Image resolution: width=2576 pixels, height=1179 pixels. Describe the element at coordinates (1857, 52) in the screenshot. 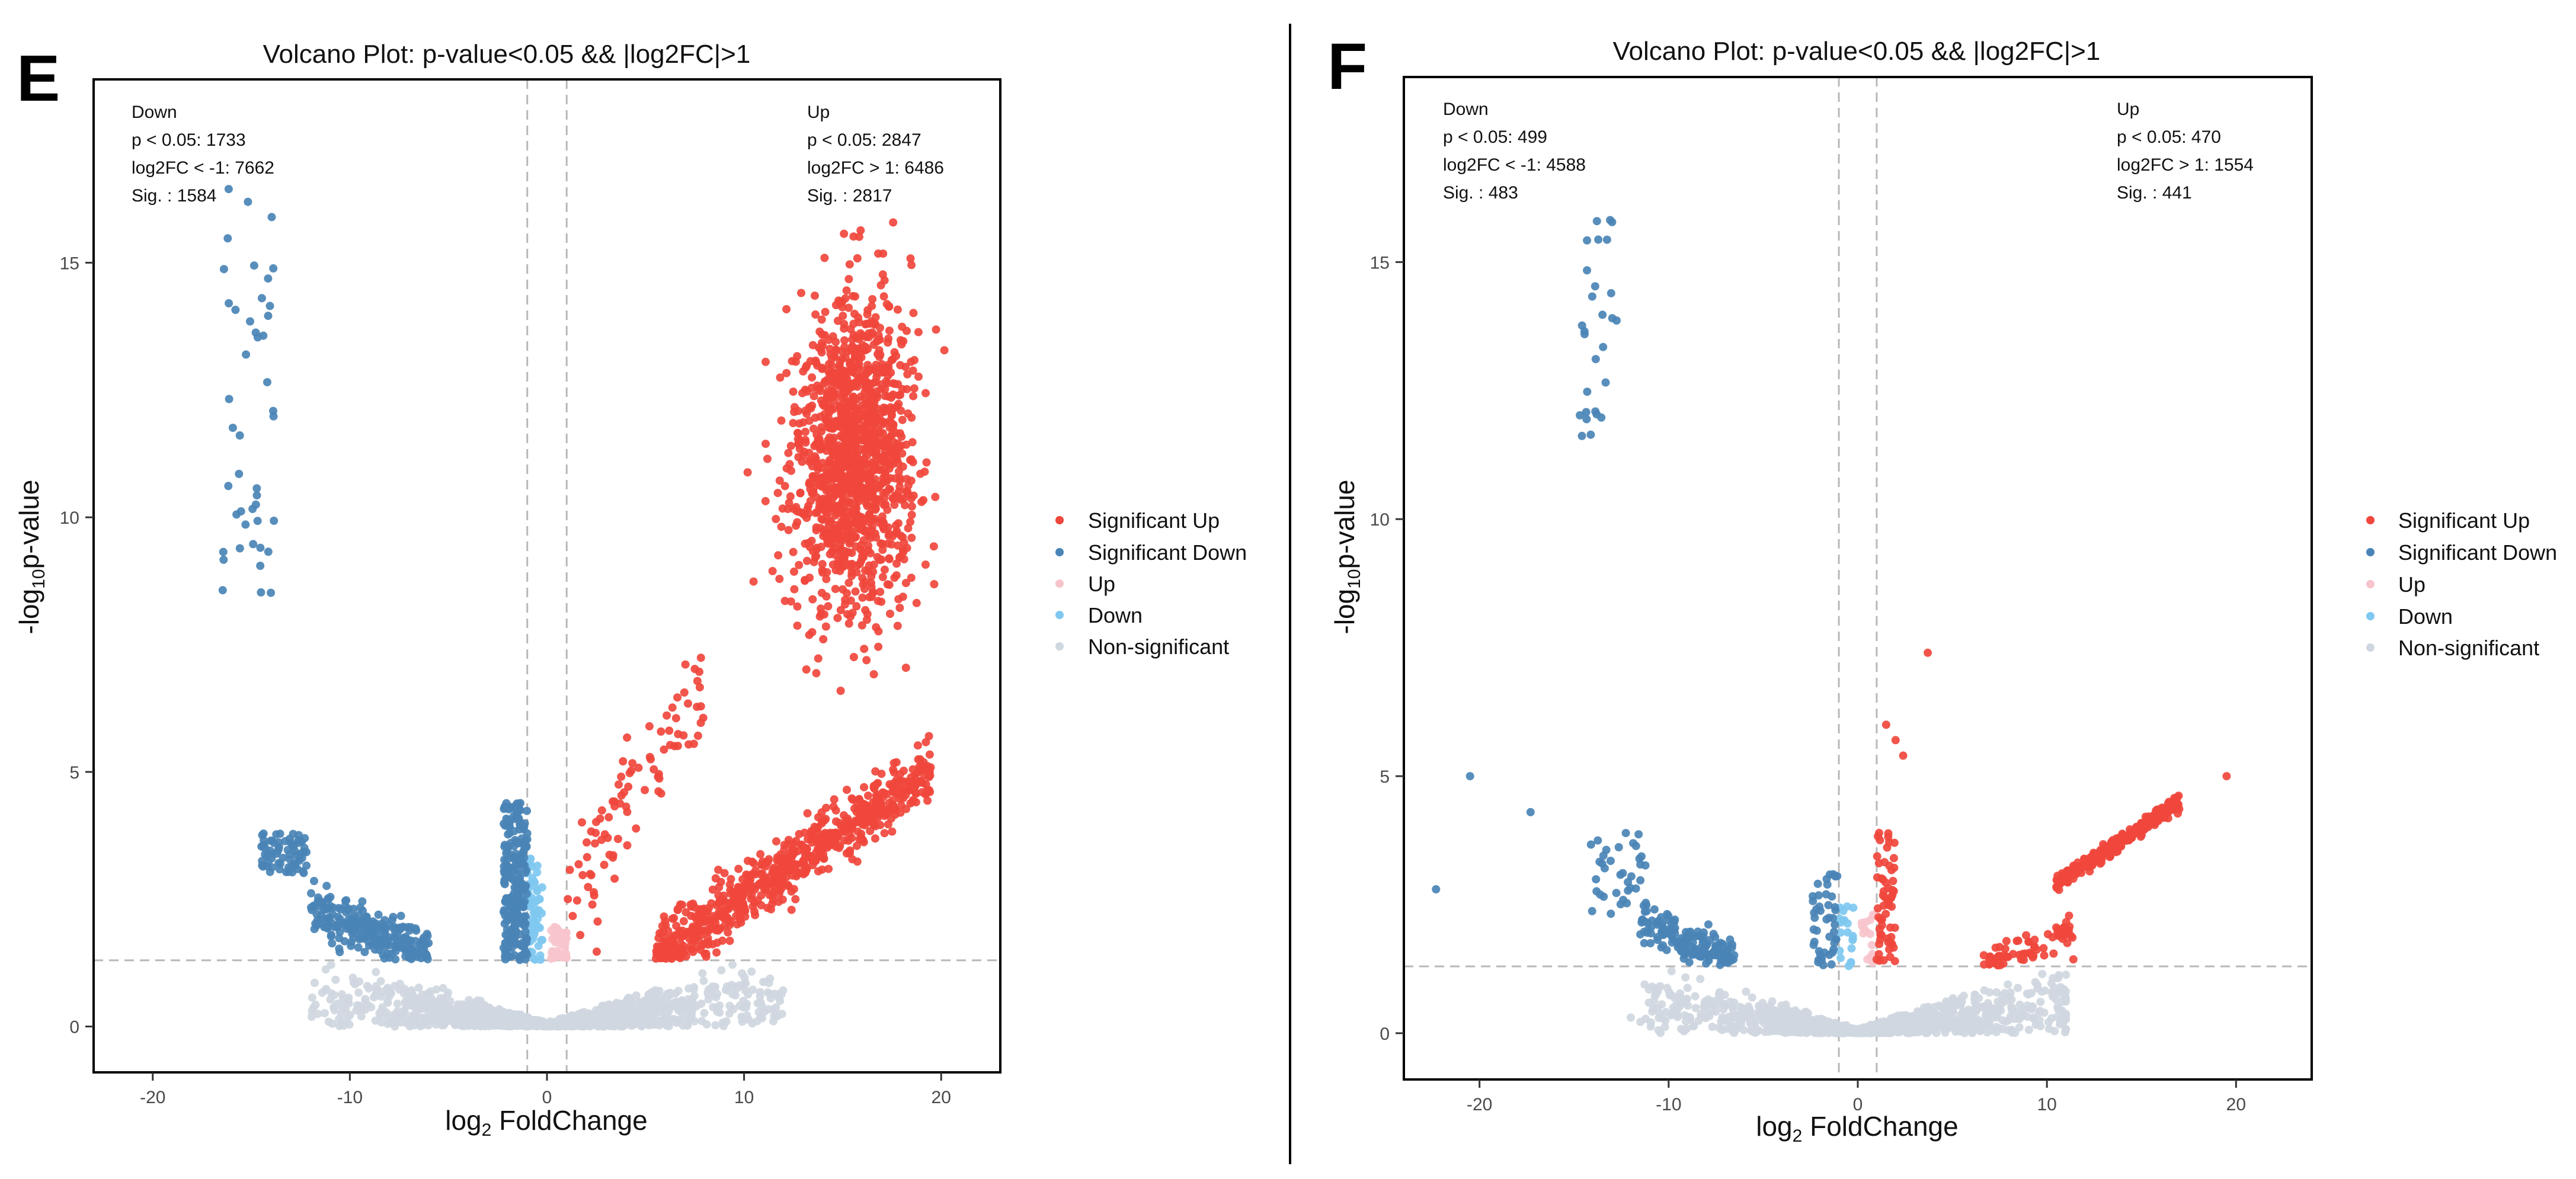

I see `chart-title-f: Volcano Plot: p-value<0.05 && |log2FC|>1` at that location.